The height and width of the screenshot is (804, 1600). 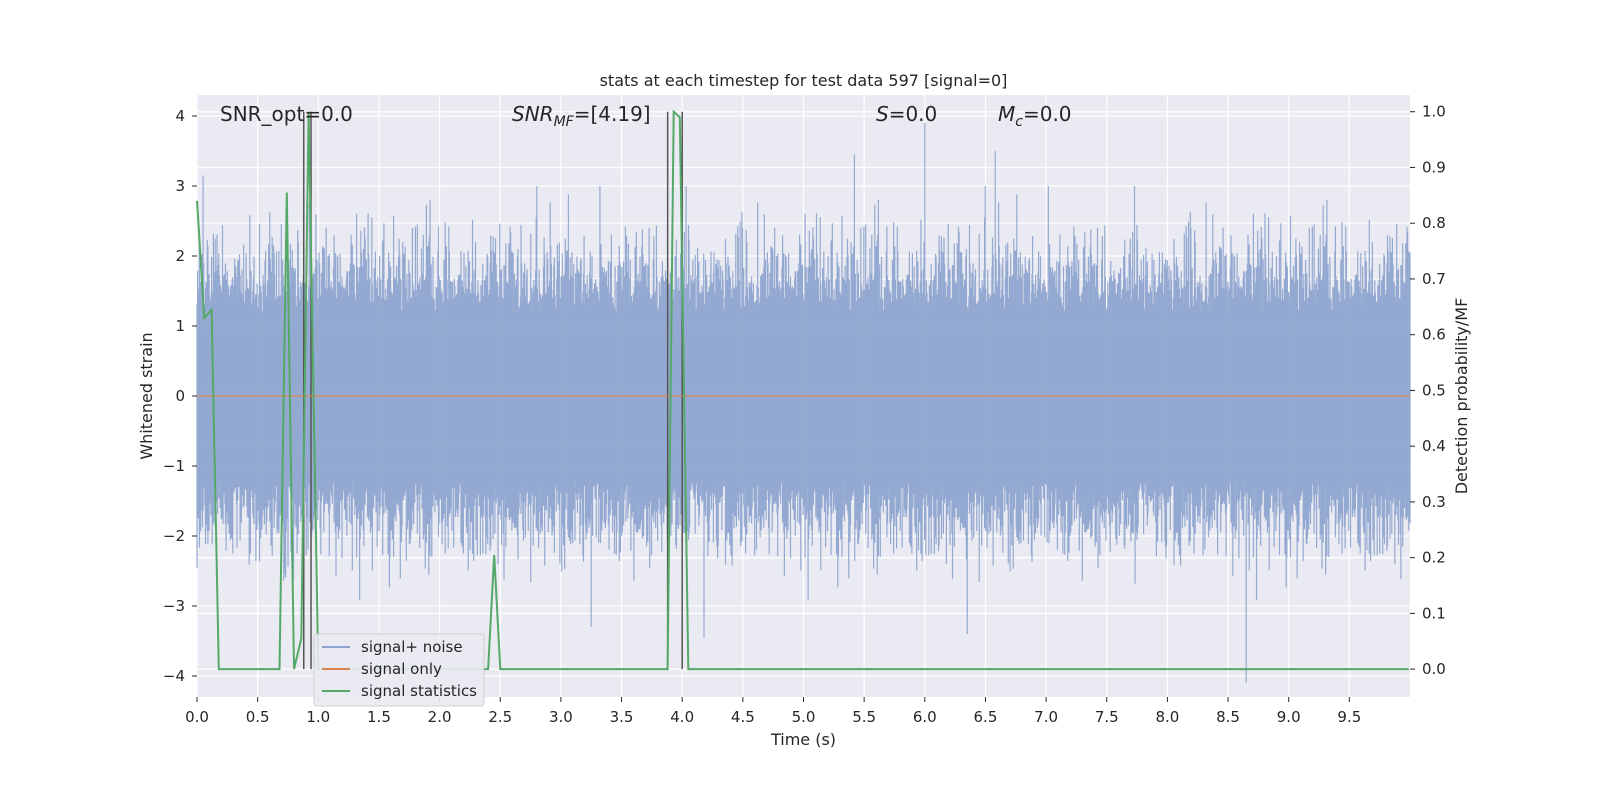 I want to click on annotation-mc: Mc=0.0, so click(x=1035, y=116).